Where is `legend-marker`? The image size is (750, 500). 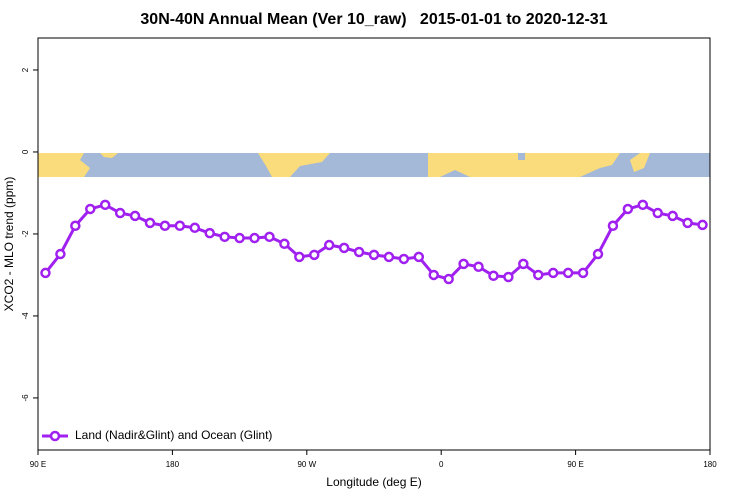
legend-marker is located at coordinates (55, 436).